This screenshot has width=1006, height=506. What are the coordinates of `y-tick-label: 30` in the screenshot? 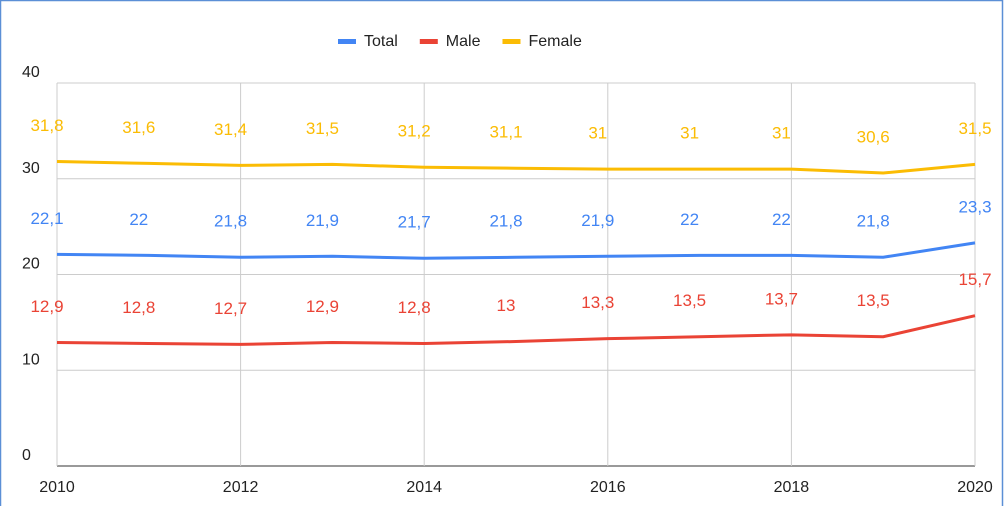 It's located at (31, 168).